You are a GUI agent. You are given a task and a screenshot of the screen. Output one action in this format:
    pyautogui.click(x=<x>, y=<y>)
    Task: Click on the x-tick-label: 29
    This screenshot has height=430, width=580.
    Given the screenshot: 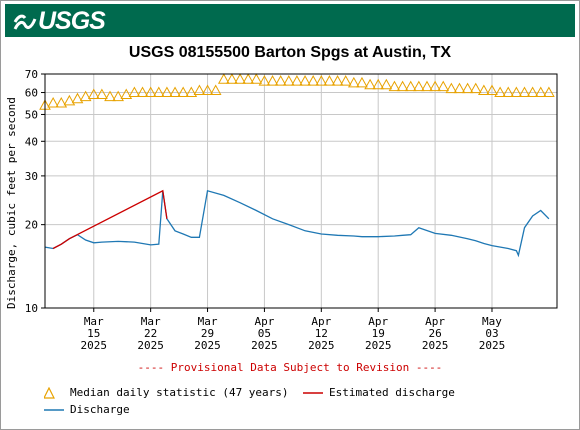 What is the action you would take?
    pyautogui.click(x=207, y=333)
    